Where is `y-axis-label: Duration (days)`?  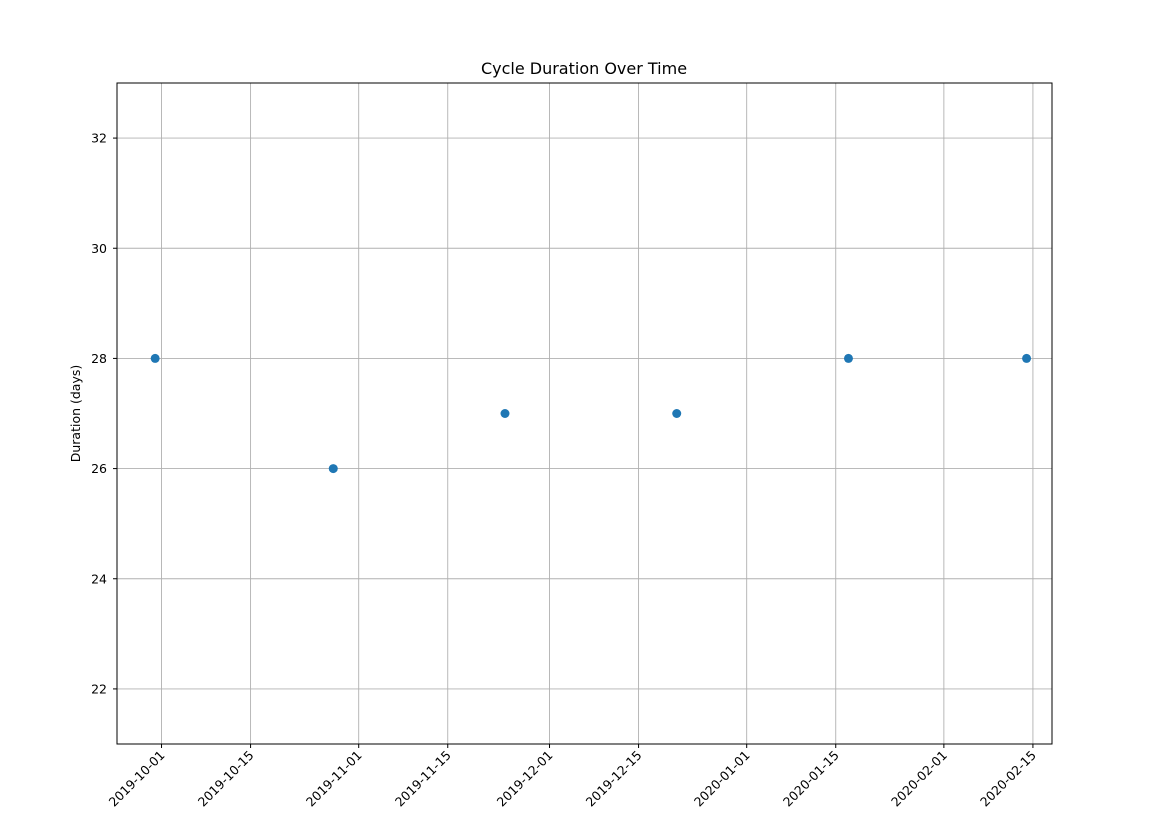
y-axis-label: Duration (days) is located at coordinates (75, 414).